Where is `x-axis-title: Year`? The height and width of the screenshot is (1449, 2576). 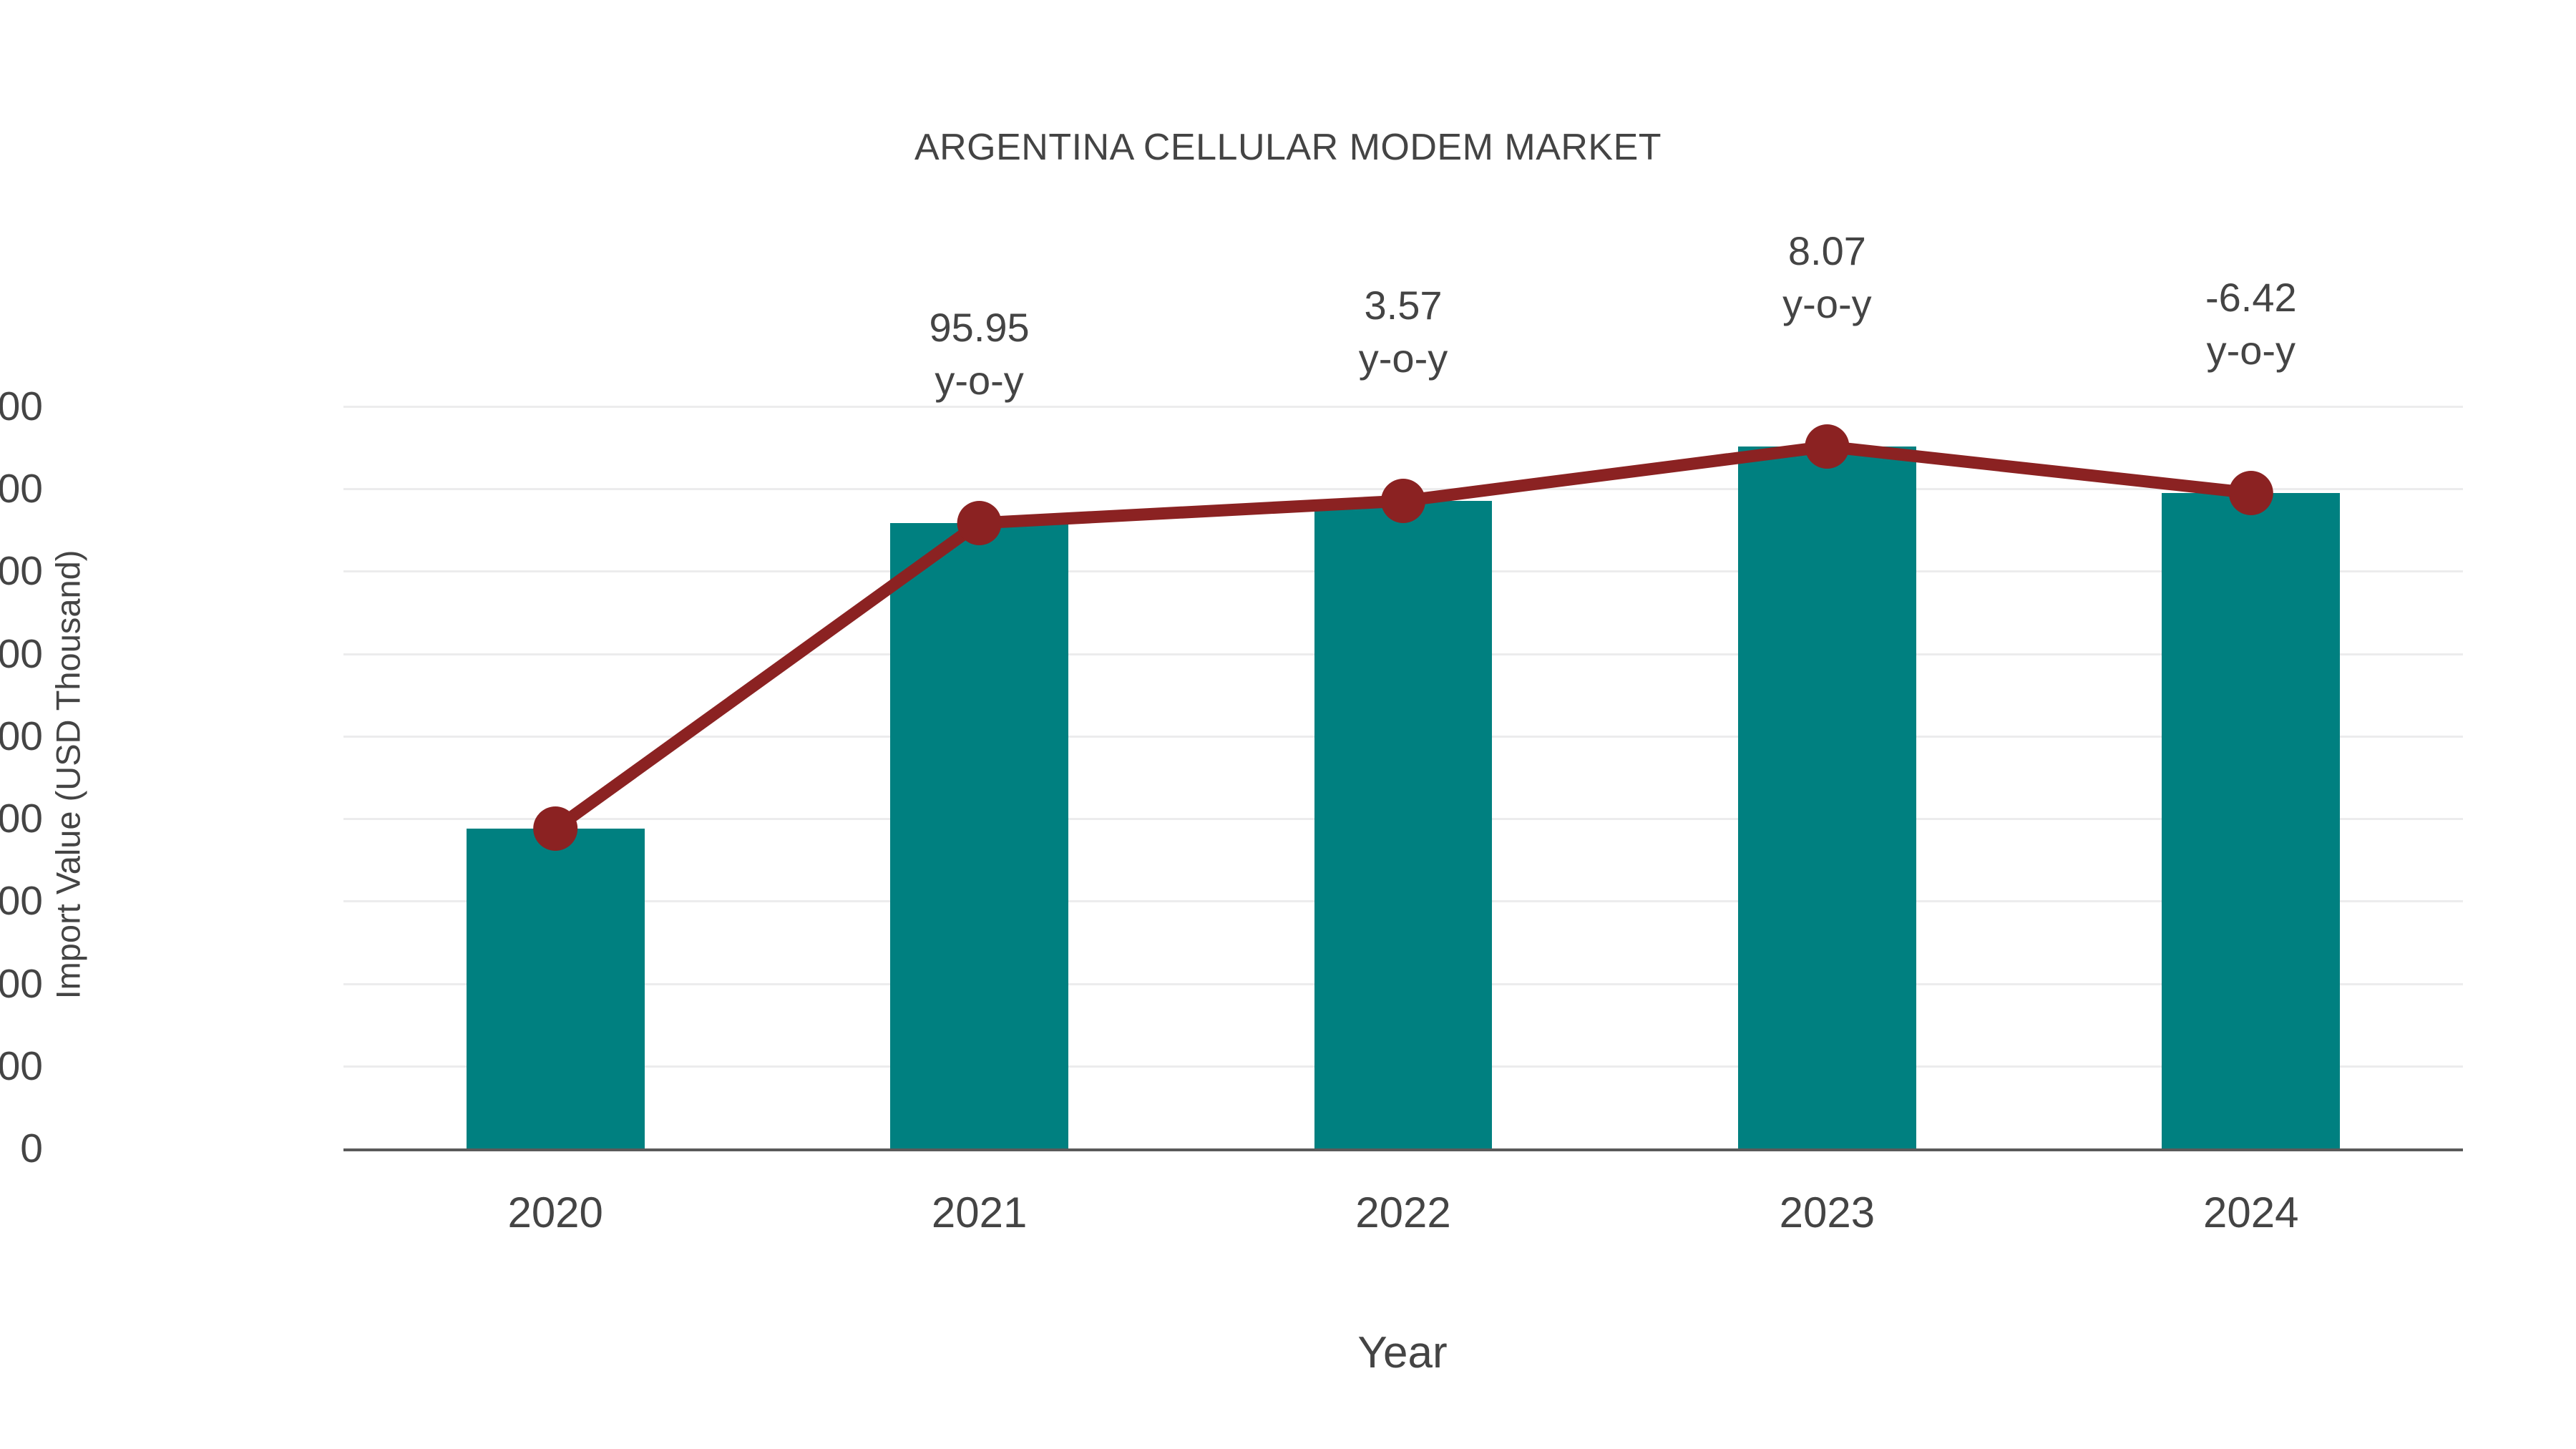
x-axis-title: Year is located at coordinates (1402, 1352).